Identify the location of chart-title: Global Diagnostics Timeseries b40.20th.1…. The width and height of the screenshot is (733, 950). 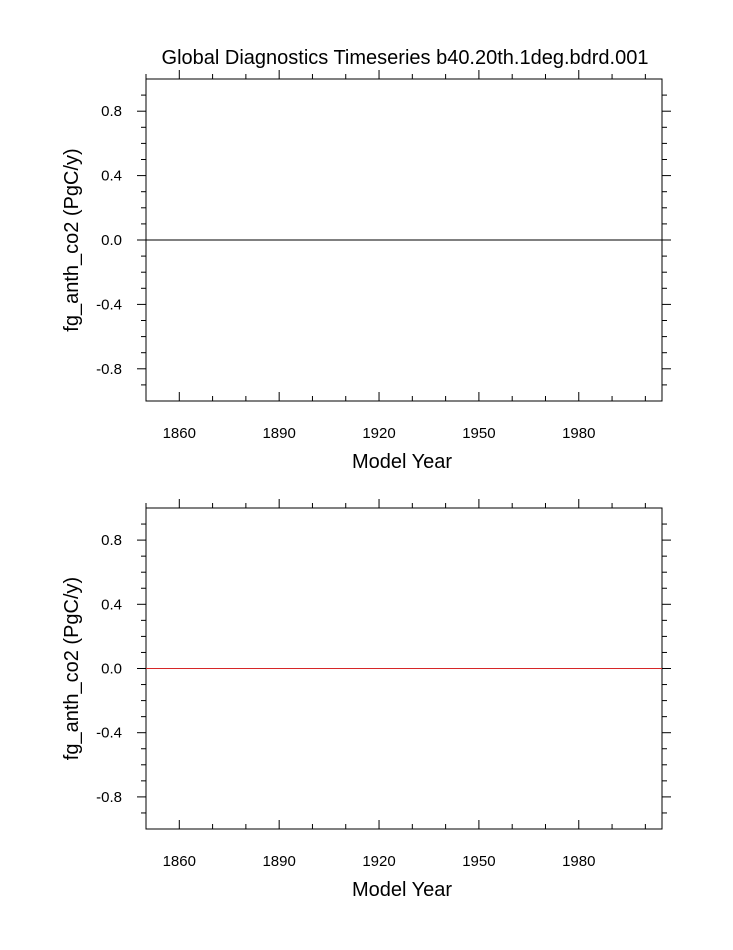
(405, 58).